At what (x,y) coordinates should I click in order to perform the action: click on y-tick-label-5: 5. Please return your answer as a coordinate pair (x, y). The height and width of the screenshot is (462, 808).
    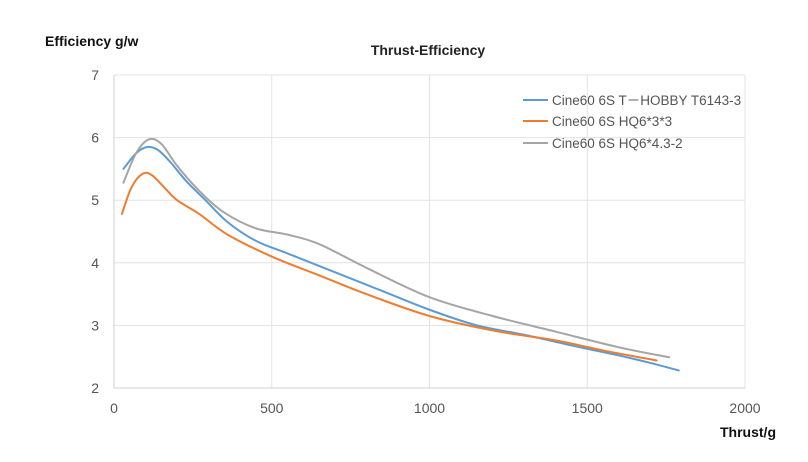
    Looking at the image, I should click on (95, 200).